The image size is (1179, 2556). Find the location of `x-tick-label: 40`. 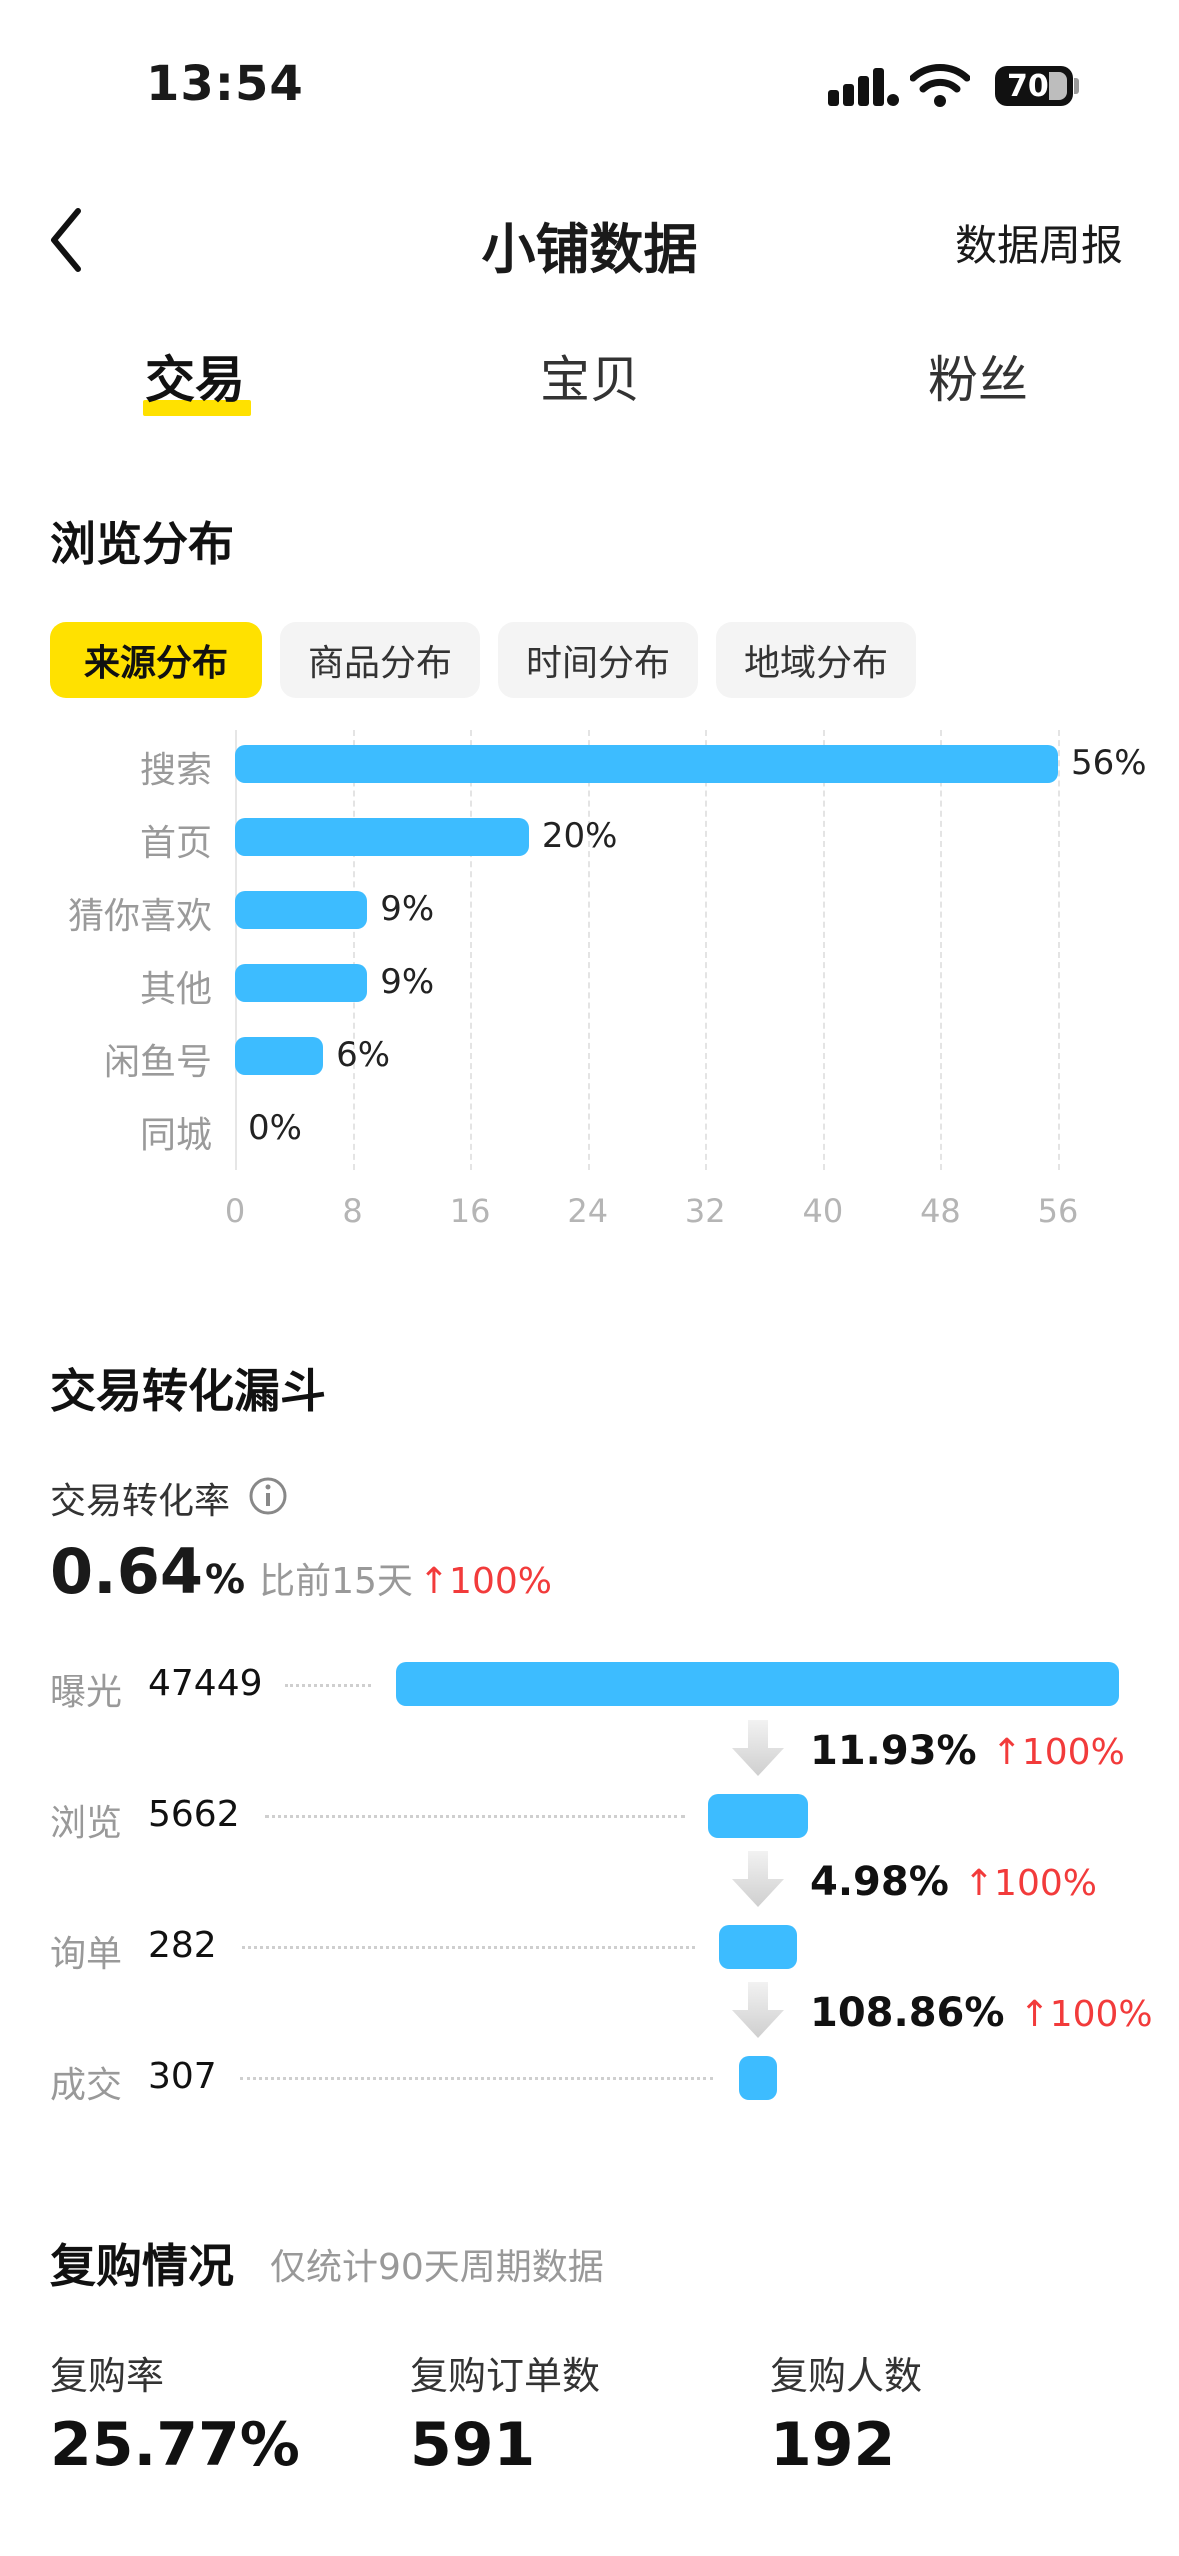

x-tick-label: 40 is located at coordinates (823, 1211).